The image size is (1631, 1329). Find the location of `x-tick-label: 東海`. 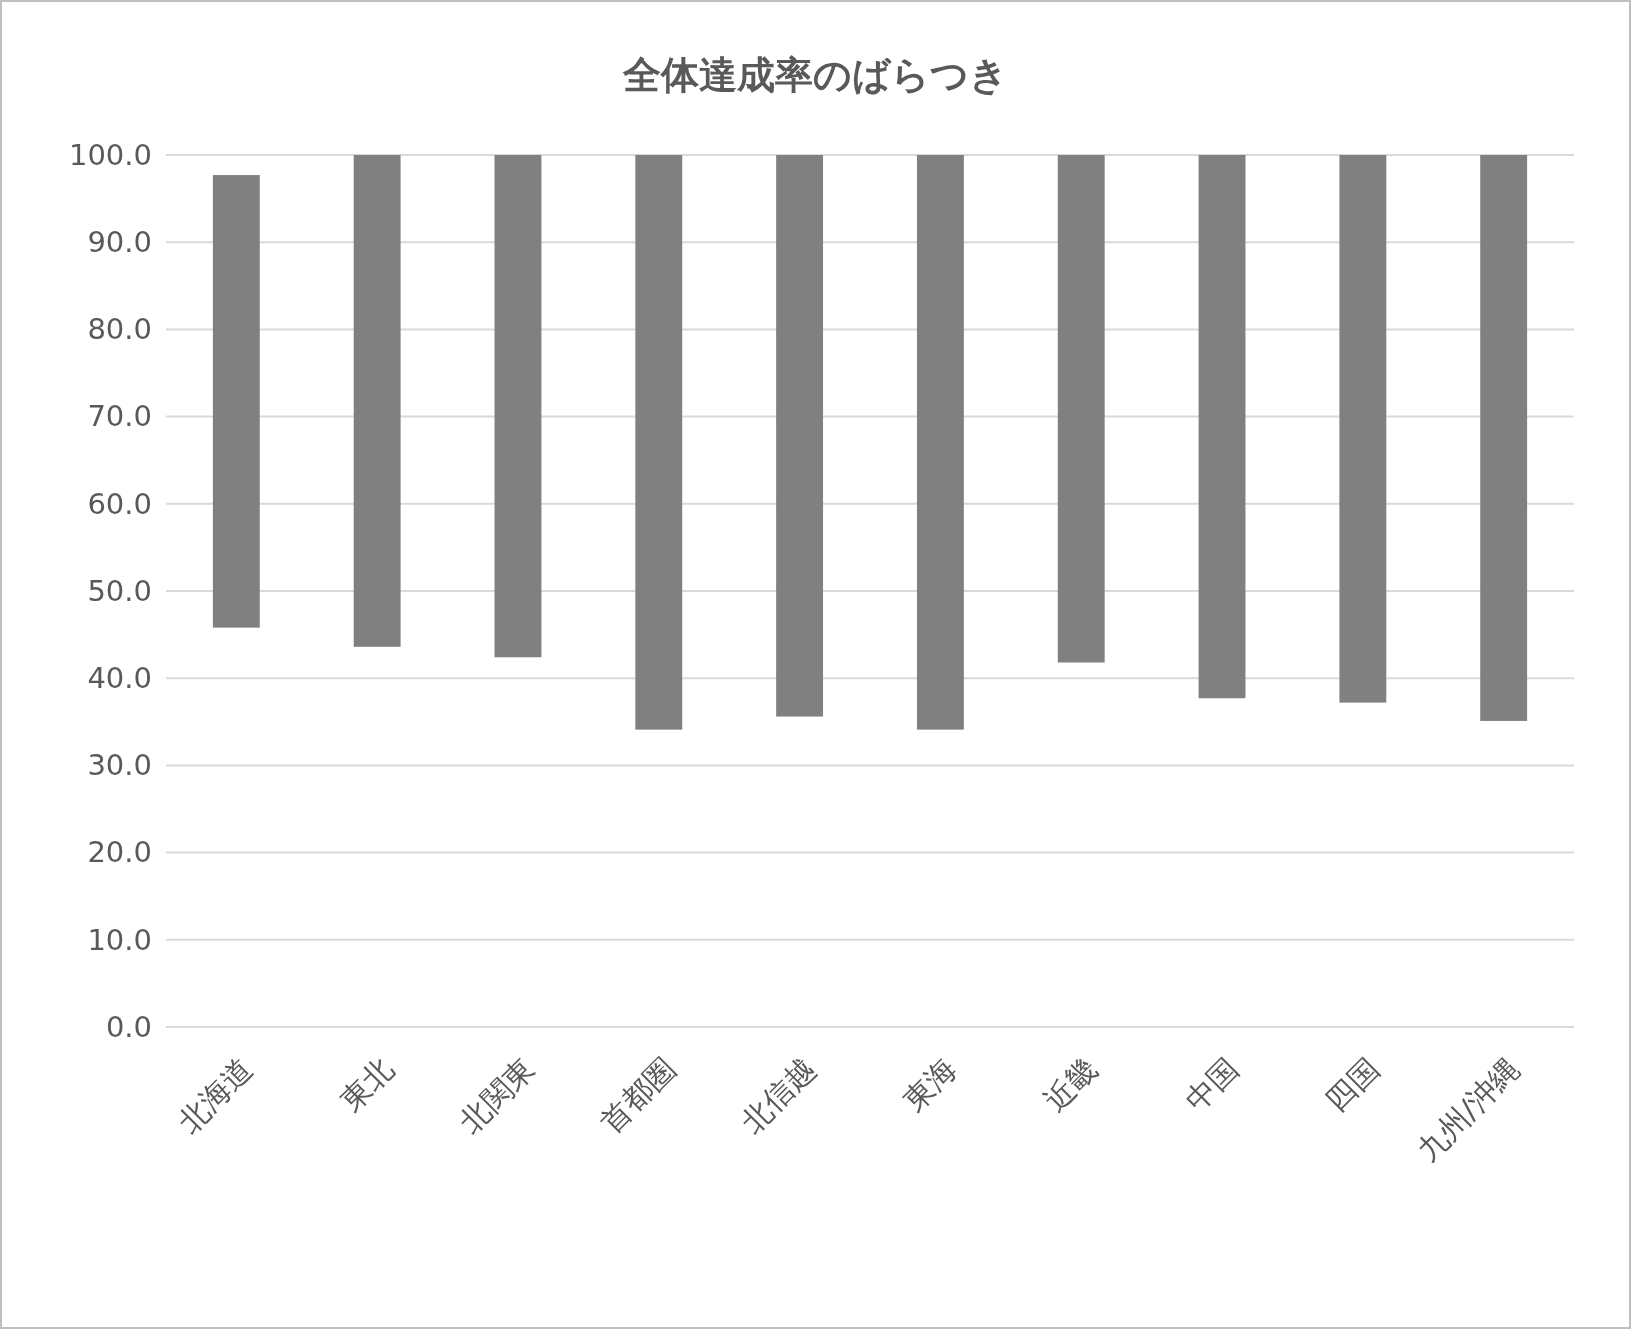

x-tick-label: 東海 is located at coordinates (930, 1085).